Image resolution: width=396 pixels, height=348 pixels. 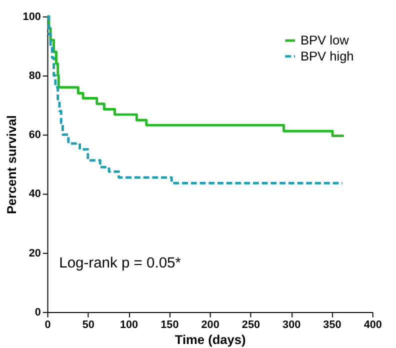 I want to click on x-tick-label: 50, so click(x=88, y=325).